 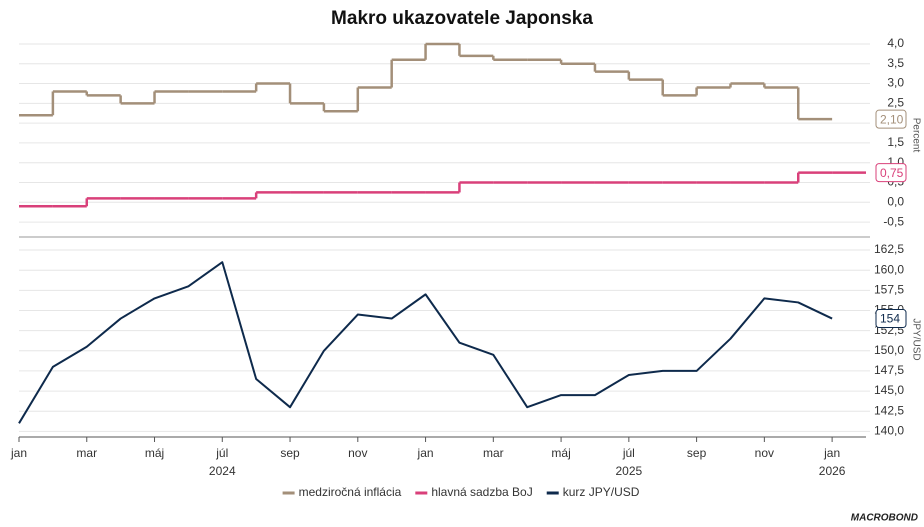 What do you see at coordinates (895, 83) in the screenshot?
I see `y-tick-label: 3,0` at bounding box center [895, 83].